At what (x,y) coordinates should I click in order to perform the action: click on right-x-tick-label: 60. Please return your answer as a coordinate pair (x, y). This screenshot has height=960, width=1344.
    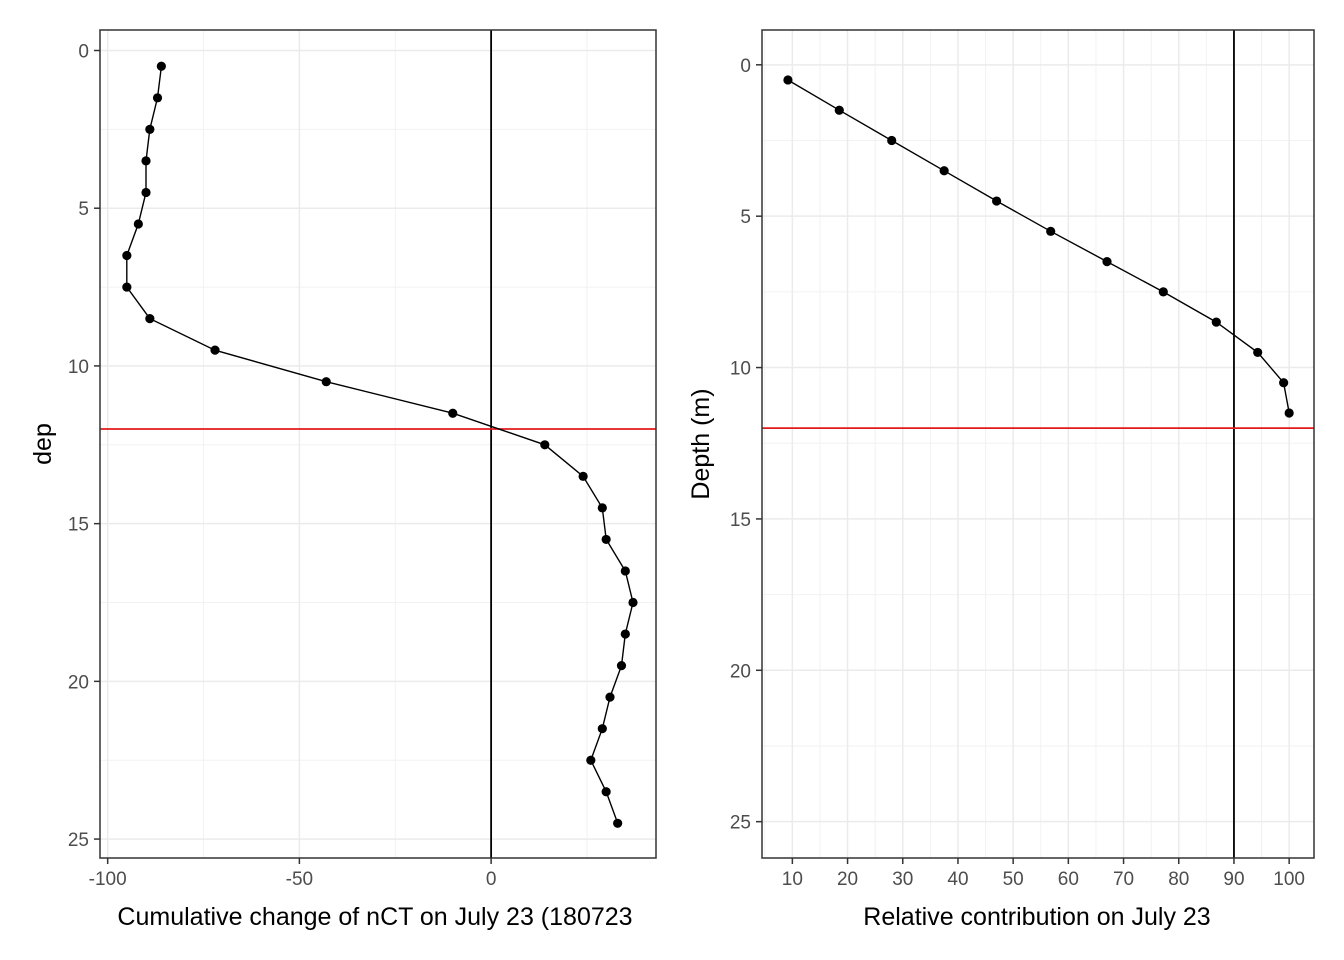
    Looking at the image, I should click on (1068, 879).